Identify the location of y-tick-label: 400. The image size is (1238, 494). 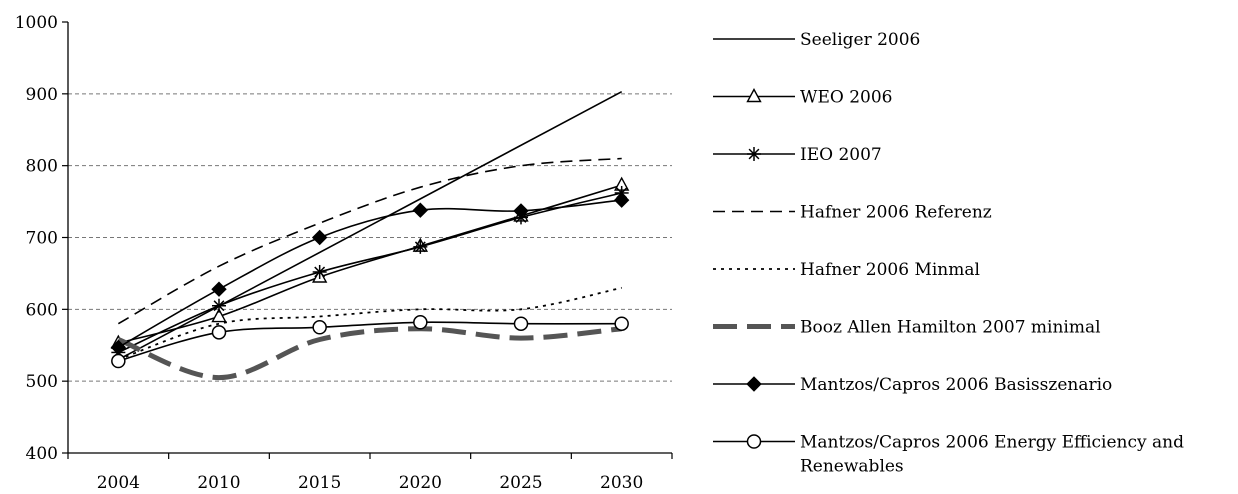
(42, 454).